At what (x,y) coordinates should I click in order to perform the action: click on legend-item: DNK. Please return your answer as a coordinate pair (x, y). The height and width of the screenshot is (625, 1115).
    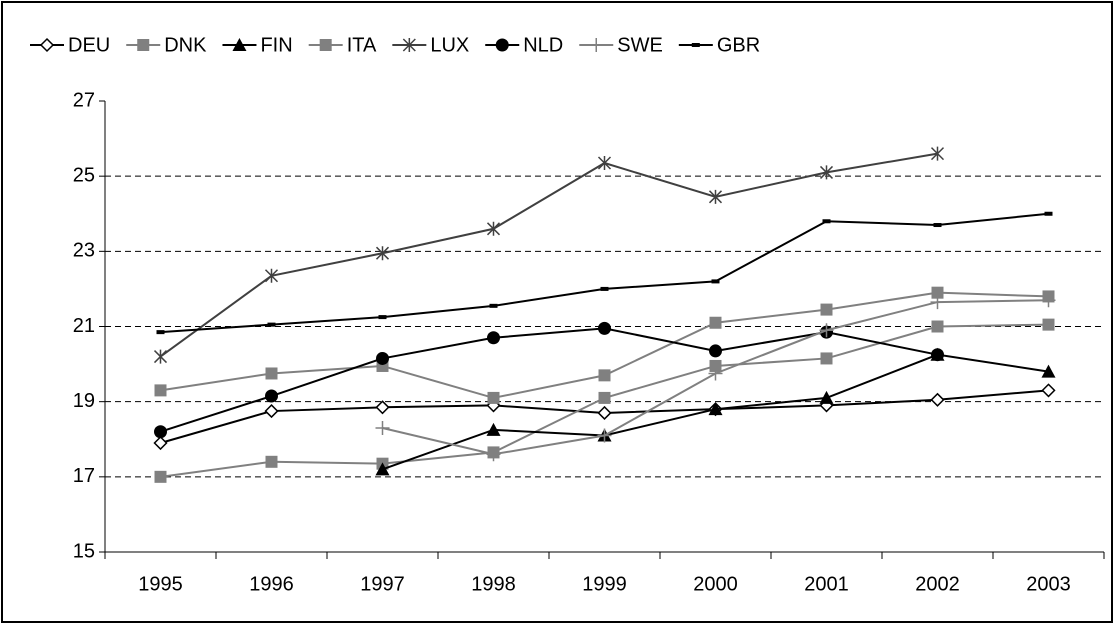
    Looking at the image, I should click on (166, 45).